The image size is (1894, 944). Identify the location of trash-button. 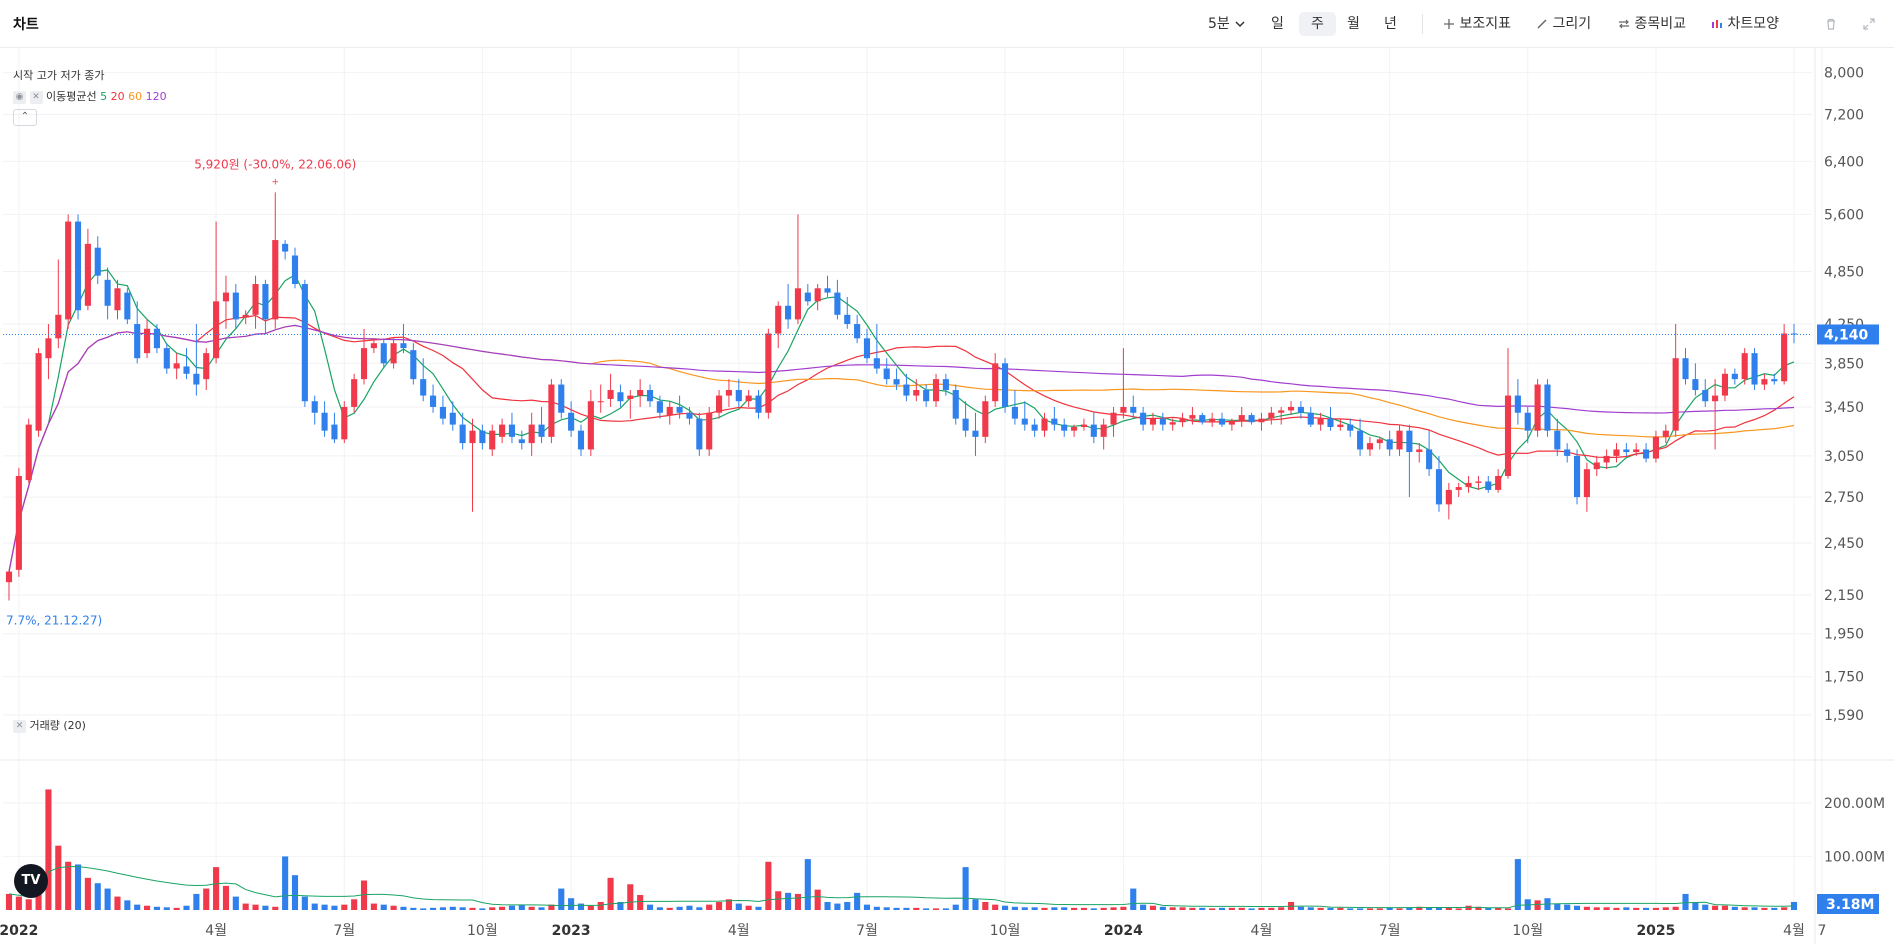
(1831, 24).